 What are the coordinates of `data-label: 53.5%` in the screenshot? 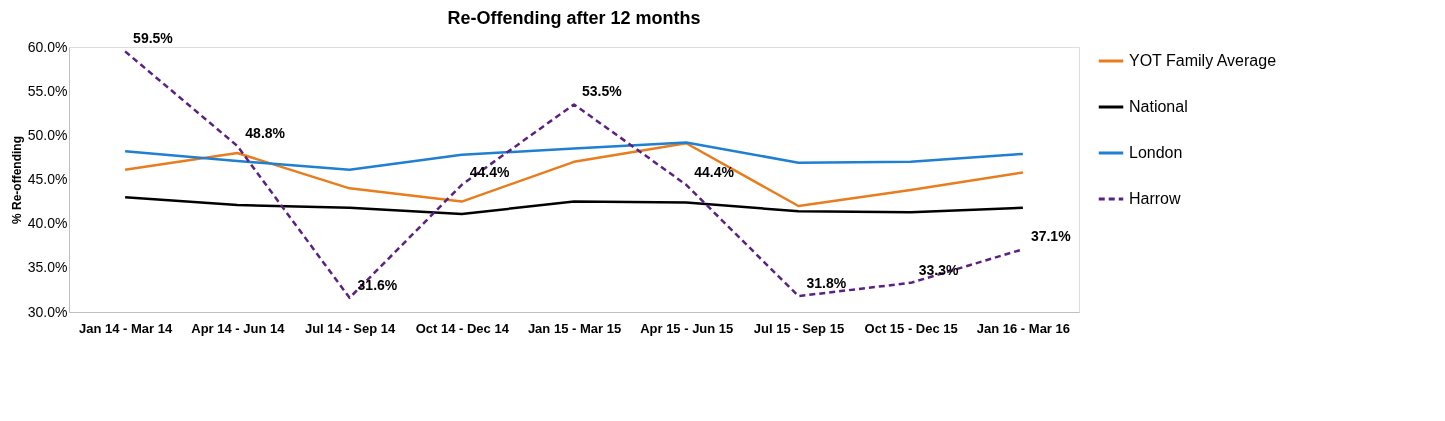 It's located at (602, 91).